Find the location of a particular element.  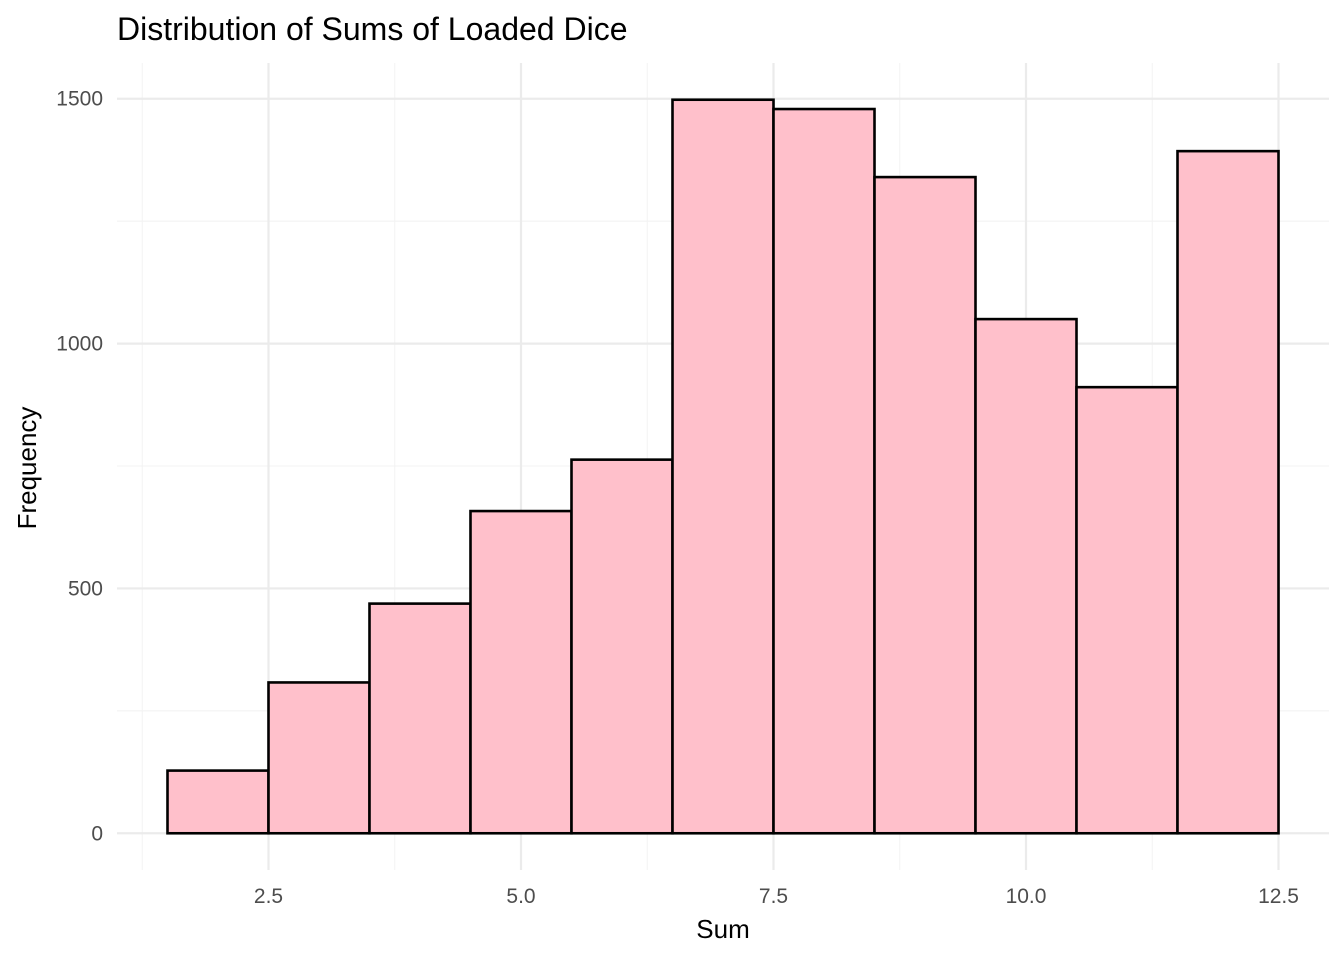

y-tick-label: 0 is located at coordinates (97, 833).